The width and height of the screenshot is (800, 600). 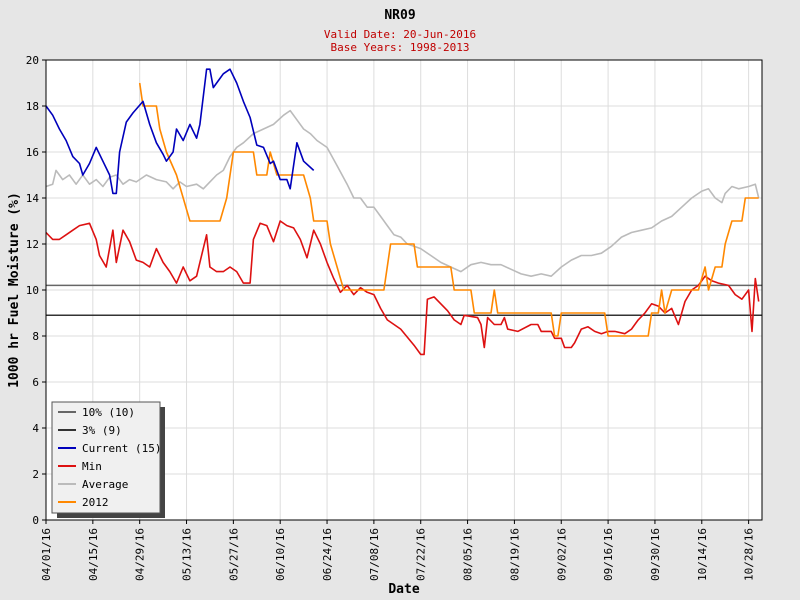 What do you see at coordinates (749, 554) in the screenshot?
I see `x-tick-label: 10/28/16` at bounding box center [749, 554].